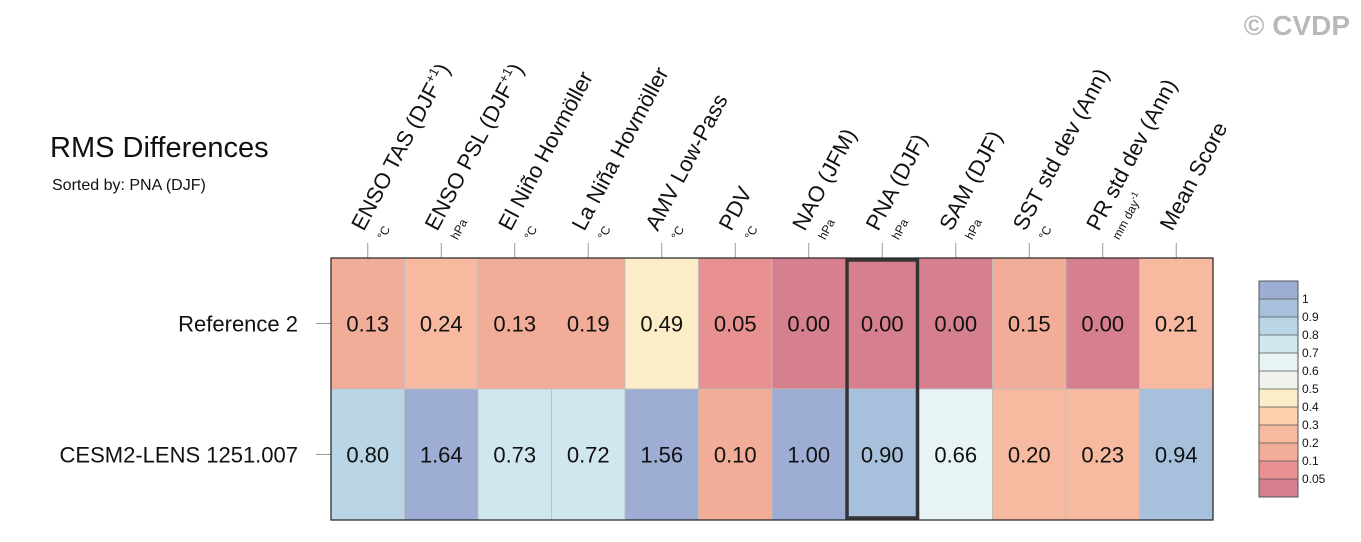 The image size is (1361, 542). I want to click on cell-value-label: 0.23, so click(1102, 455).